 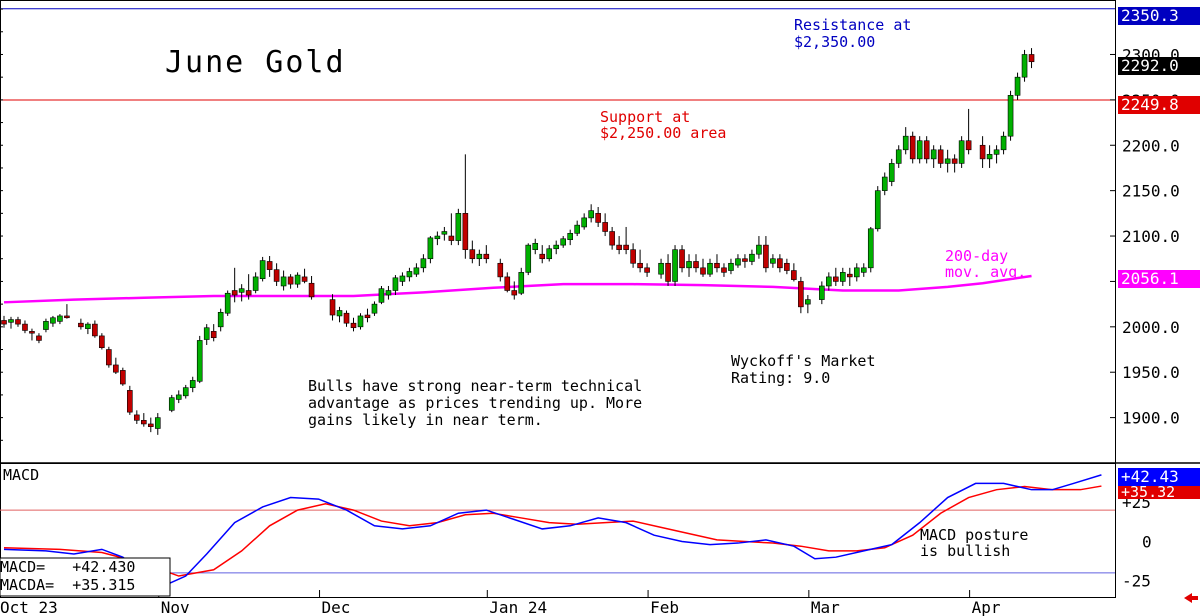 I want to click on macda-line, so click(x=552, y=531).